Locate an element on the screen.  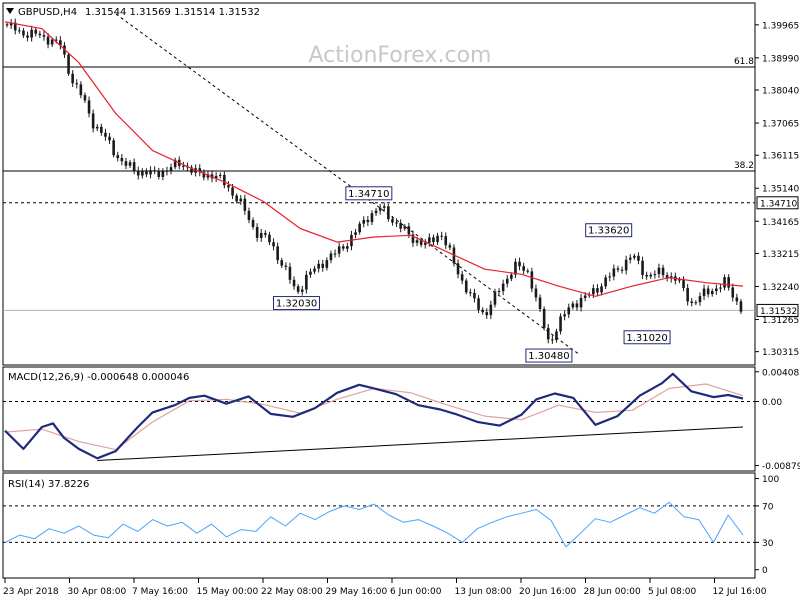
rsi-line is located at coordinates (374, 524).